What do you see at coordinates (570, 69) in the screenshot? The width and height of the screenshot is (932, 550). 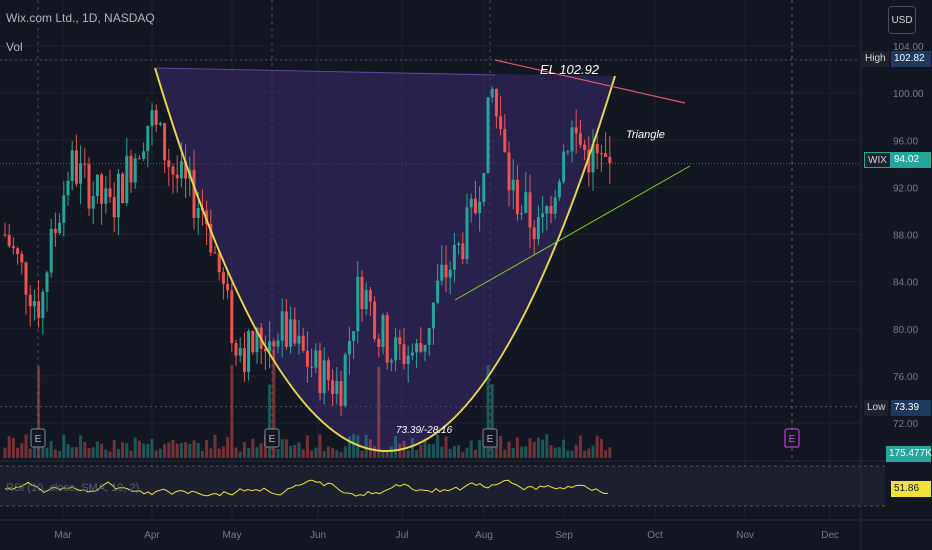 I see `high-annotation: EL 102.92` at bounding box center [570, 69].